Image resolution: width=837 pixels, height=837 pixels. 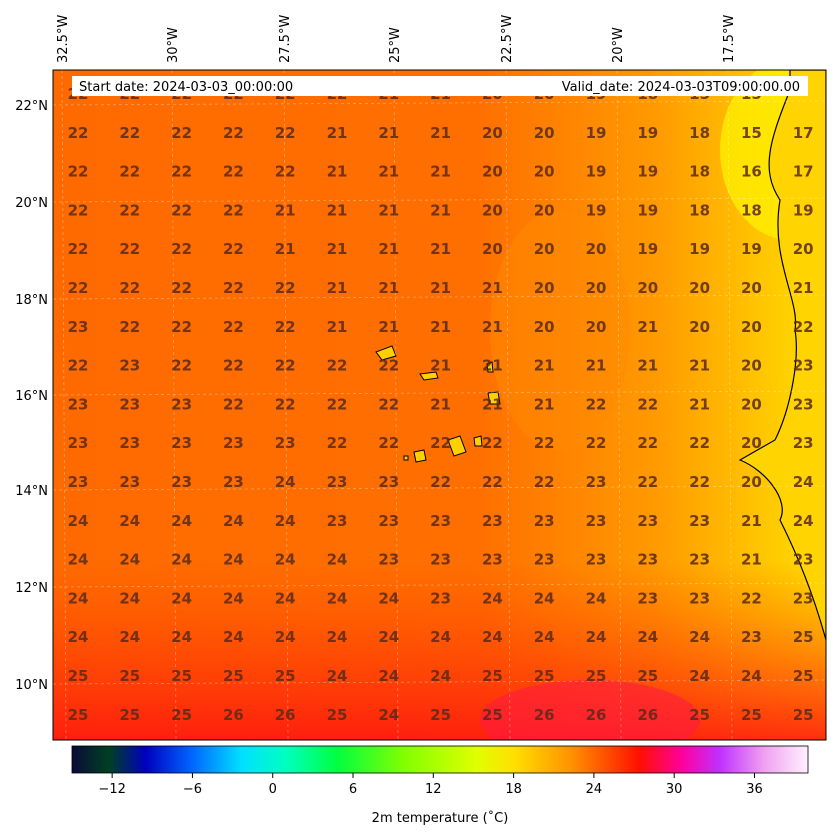 I want to click on latitude-label: 16°N, so click(x=31, y=396).